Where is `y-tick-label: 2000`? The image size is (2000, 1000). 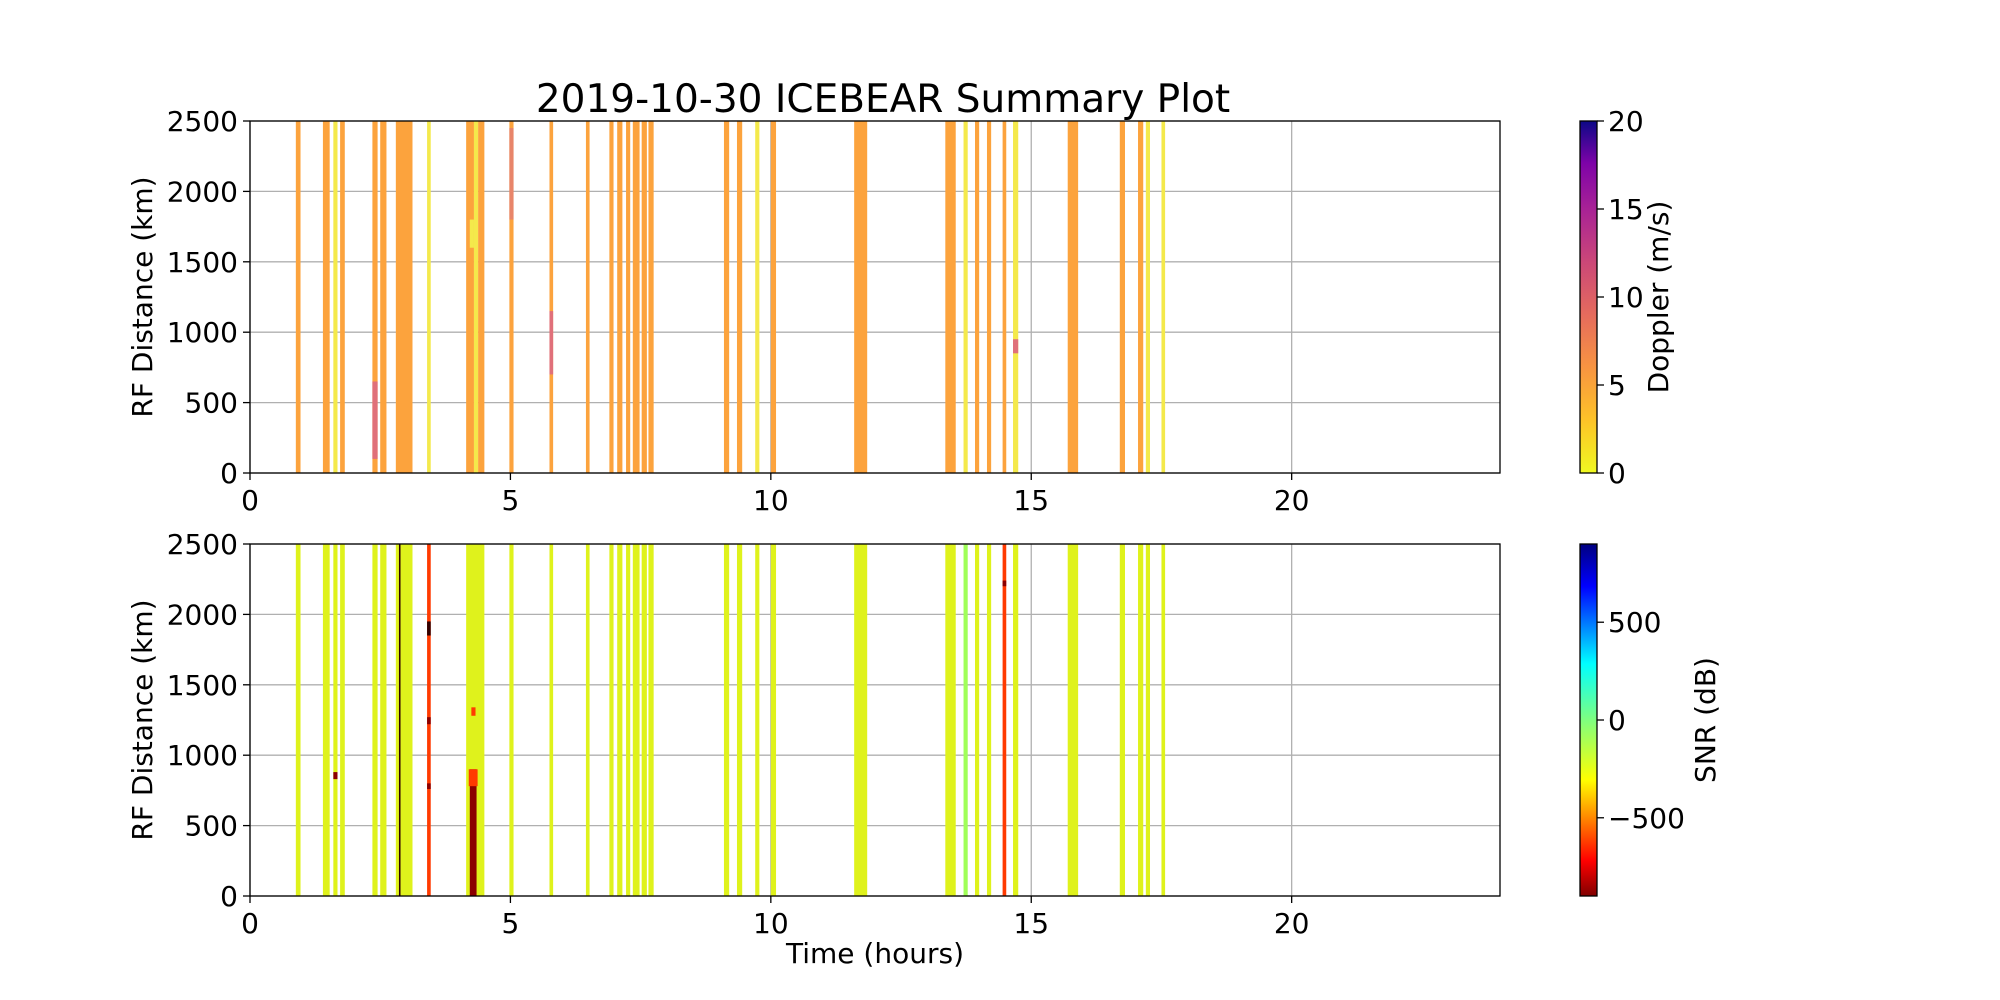 y-tick-label: 2000 is located at coordinates (202, 614).